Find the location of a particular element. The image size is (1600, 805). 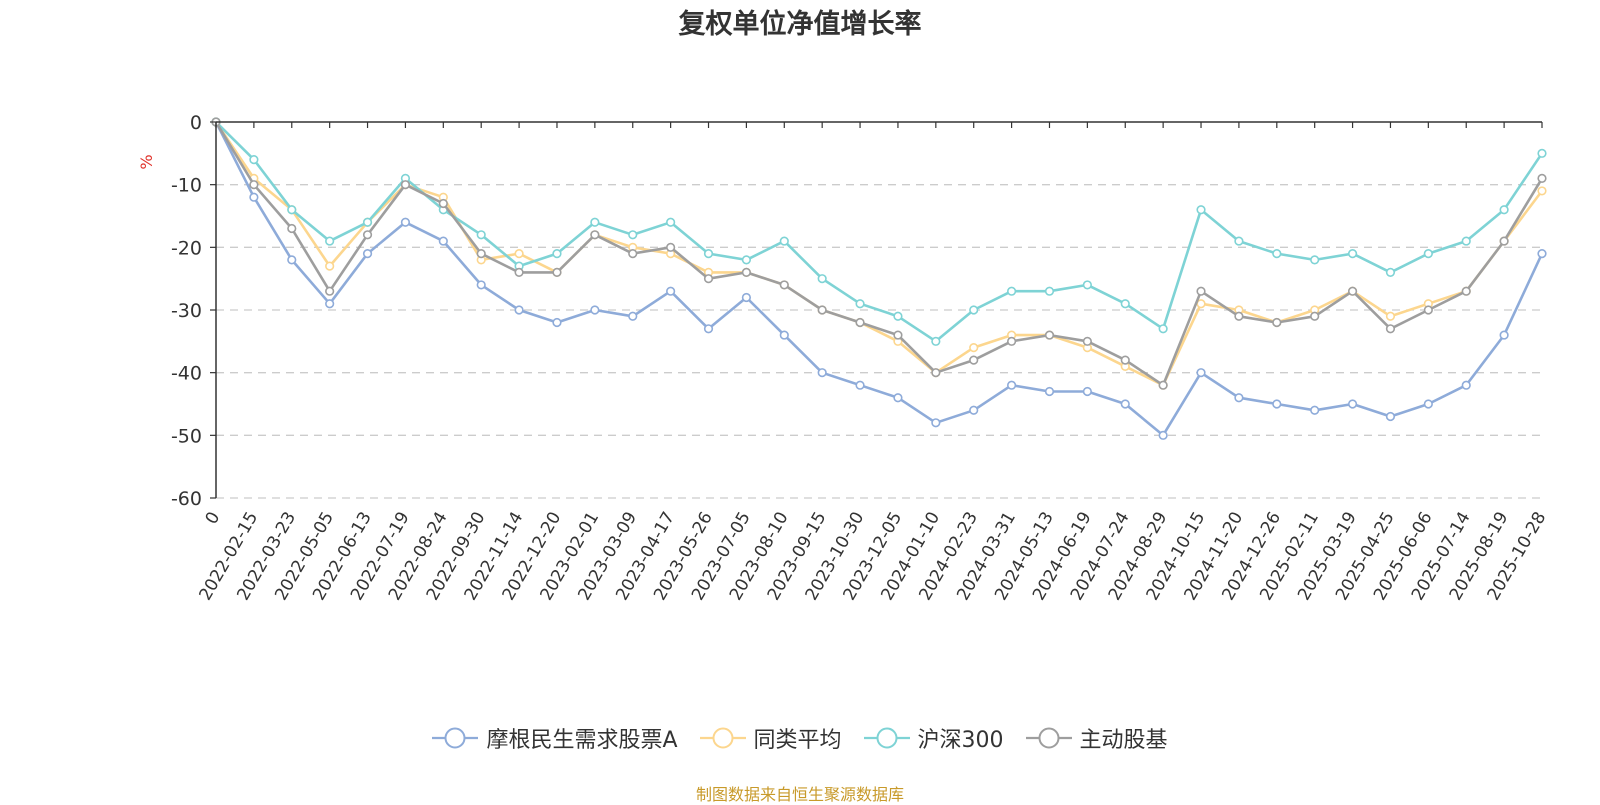

y-tick-label: -10 is located at coordinates (186, 186).